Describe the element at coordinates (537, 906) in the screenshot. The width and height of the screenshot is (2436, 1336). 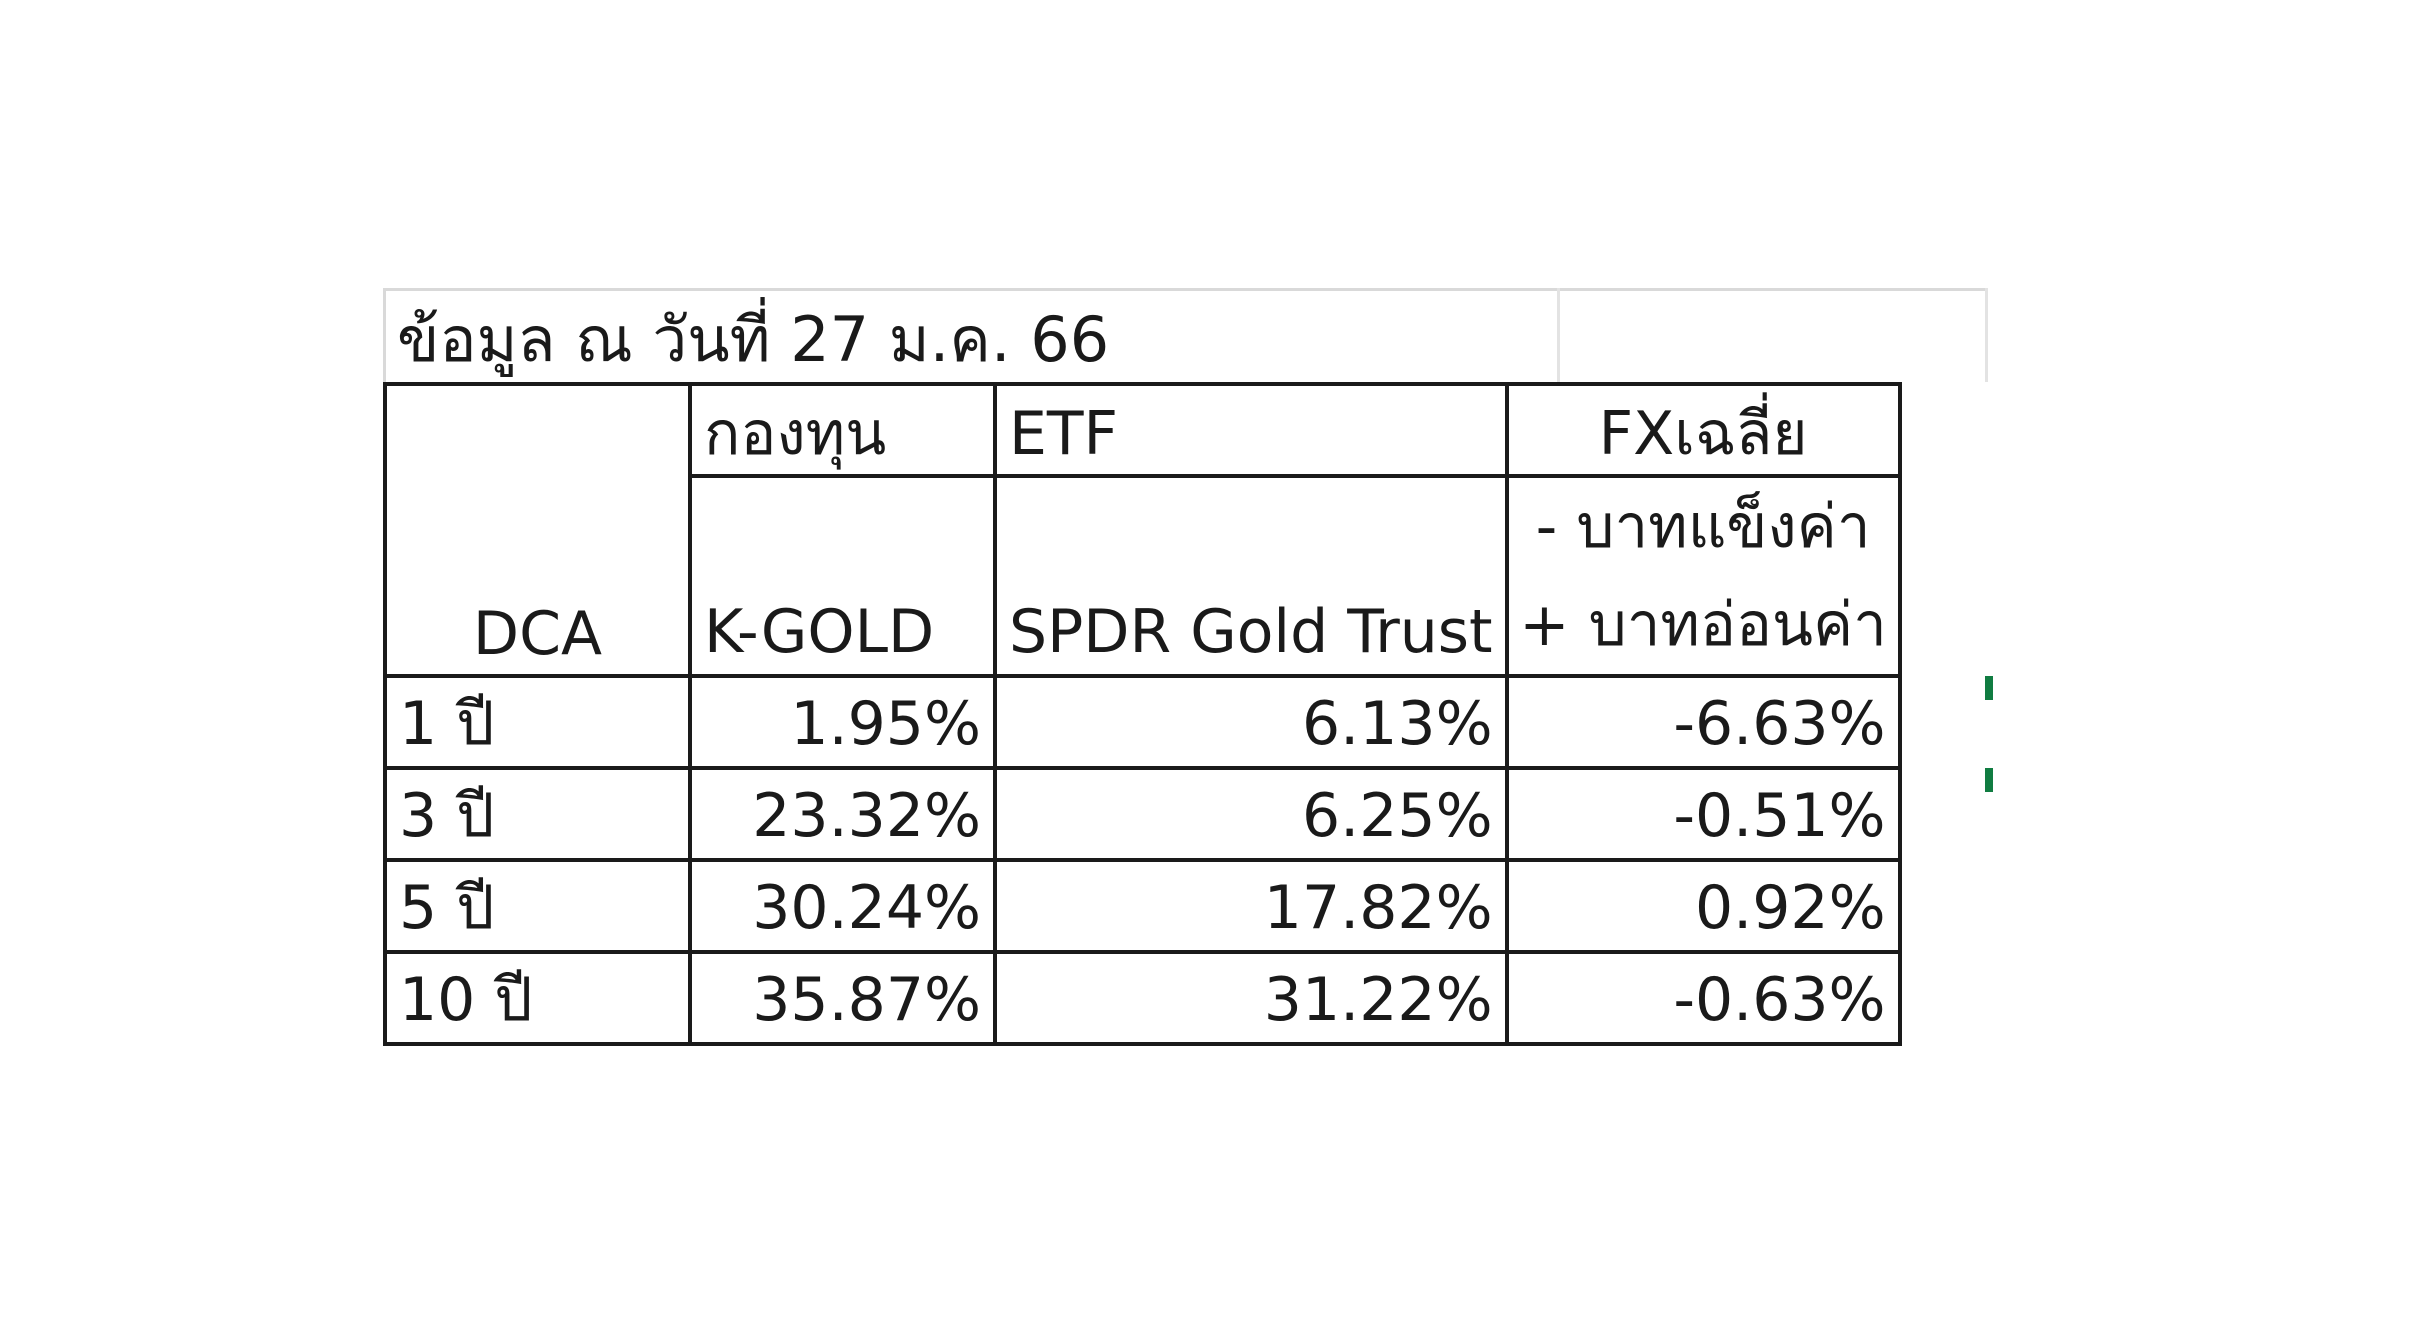
I see `period-cell: 5 ปี` at that location.